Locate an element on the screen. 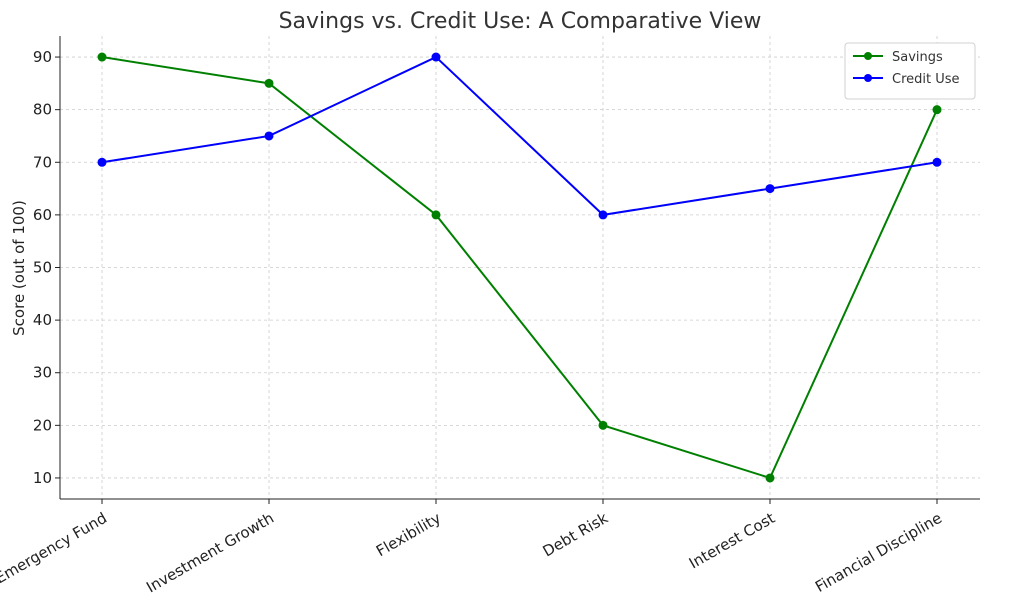 This screenshot has width=1024, height=613. y-tick-label: 70 is located at coordinates (42, 162).